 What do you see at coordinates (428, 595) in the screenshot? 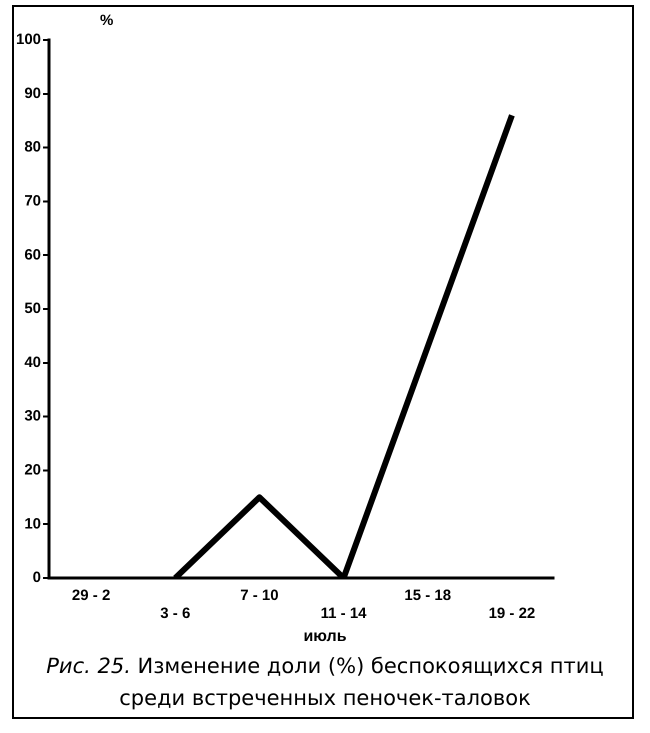
I see `x-tick-label: 15 - 18` at bounding box center [428, 595].